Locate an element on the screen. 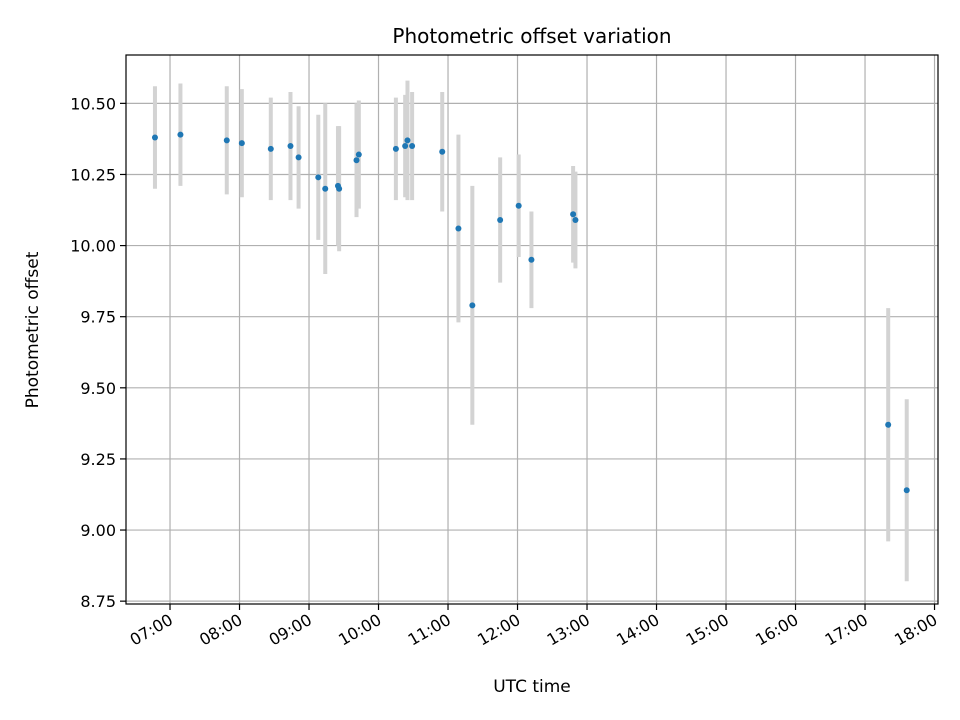  y-tick-label: 9.75 is located at coordinates (98, 317).